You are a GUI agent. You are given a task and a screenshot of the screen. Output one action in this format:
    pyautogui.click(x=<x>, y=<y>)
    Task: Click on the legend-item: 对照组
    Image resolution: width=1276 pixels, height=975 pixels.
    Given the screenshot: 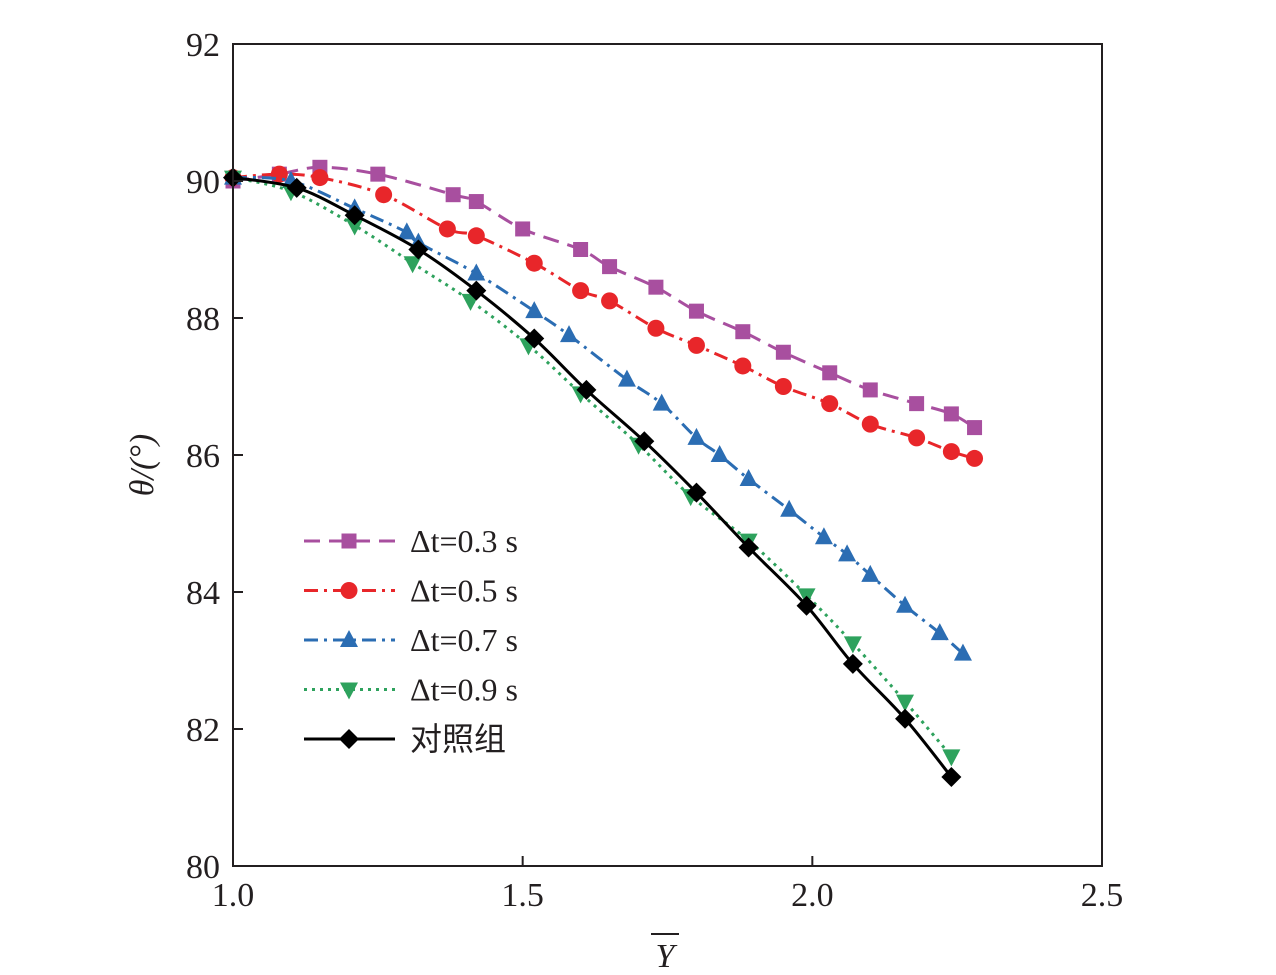 What is the action you would take?
    pyautogui.click(x=405, y=739)
    